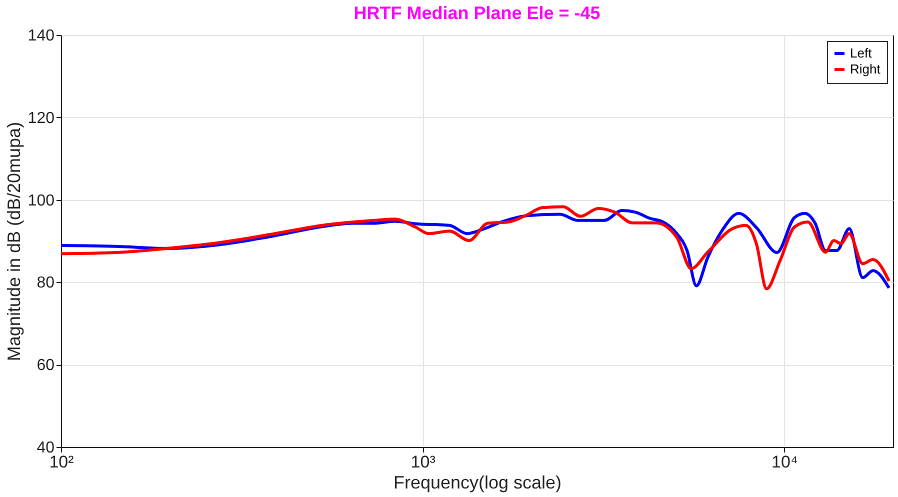  Describe the element at coordinates (41, 201) in the screenshot. I see `y-tick-label: 100` at that location.